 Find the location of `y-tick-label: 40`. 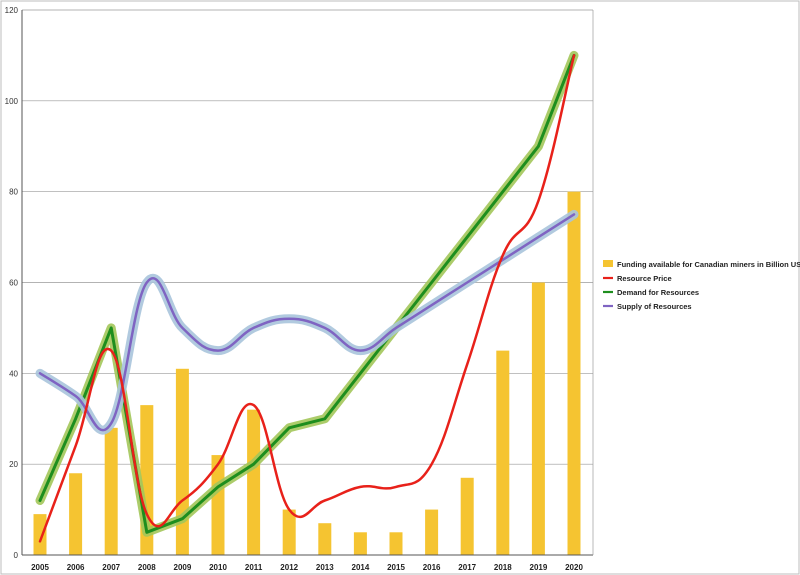

y-tick-label: 40 is located at coordinates (13, 373).